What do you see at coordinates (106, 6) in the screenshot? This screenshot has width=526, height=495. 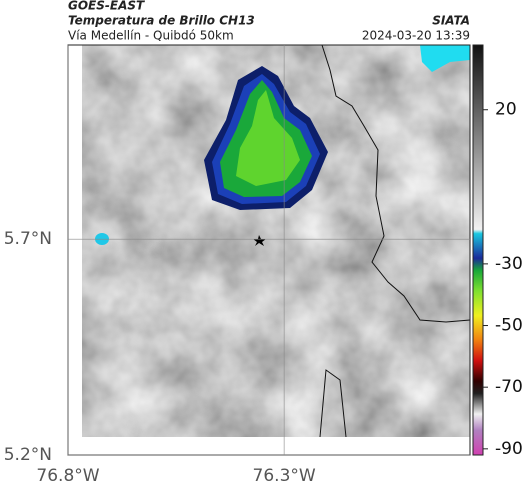 I see `title: GOES-EAST` at bounding box center [106, 6].